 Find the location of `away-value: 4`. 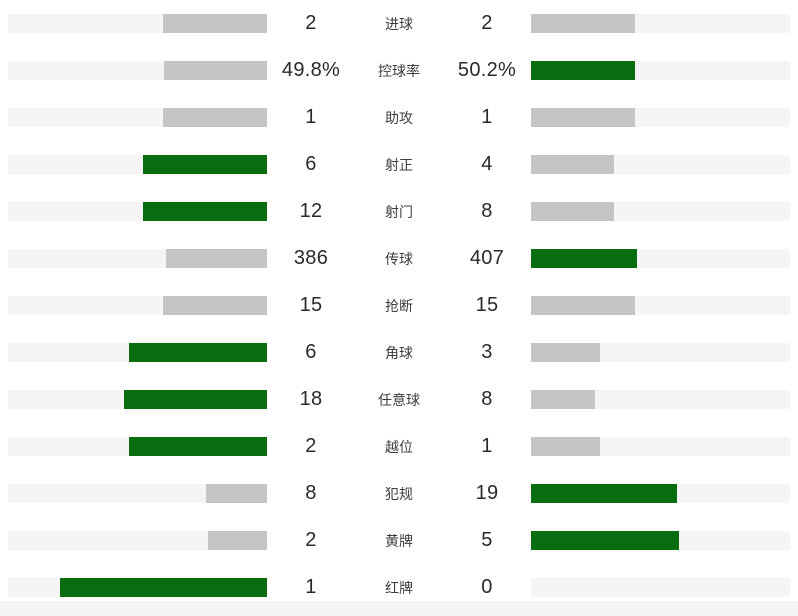

away-value: 4 is located at coordinates (487, 164).